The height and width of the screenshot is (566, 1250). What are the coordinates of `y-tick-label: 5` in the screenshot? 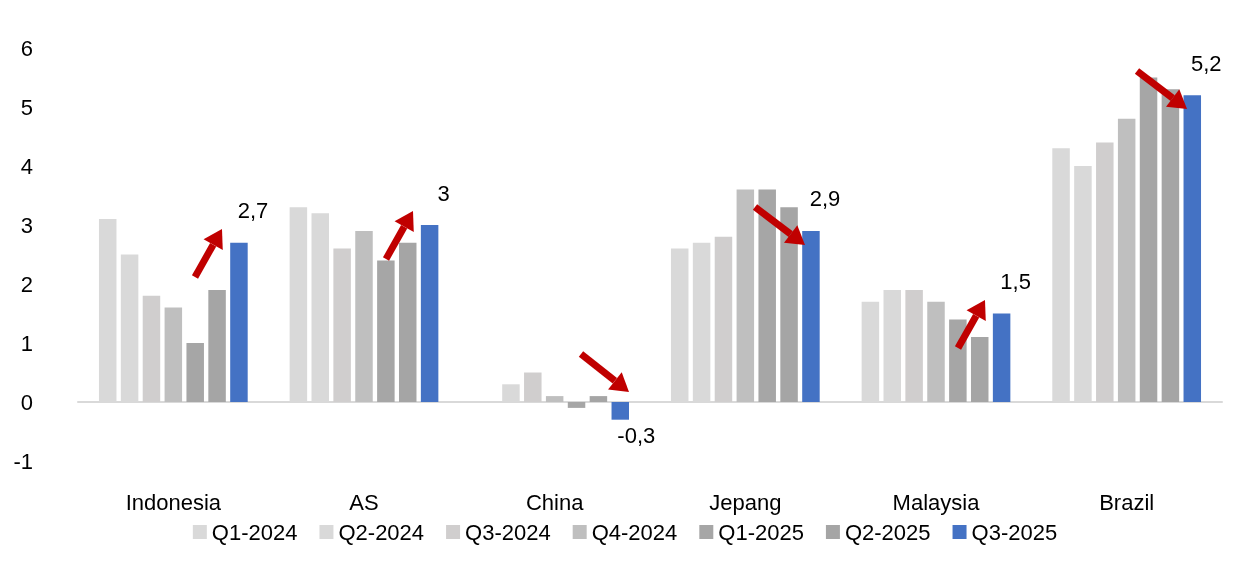 It's located at (26, 107).